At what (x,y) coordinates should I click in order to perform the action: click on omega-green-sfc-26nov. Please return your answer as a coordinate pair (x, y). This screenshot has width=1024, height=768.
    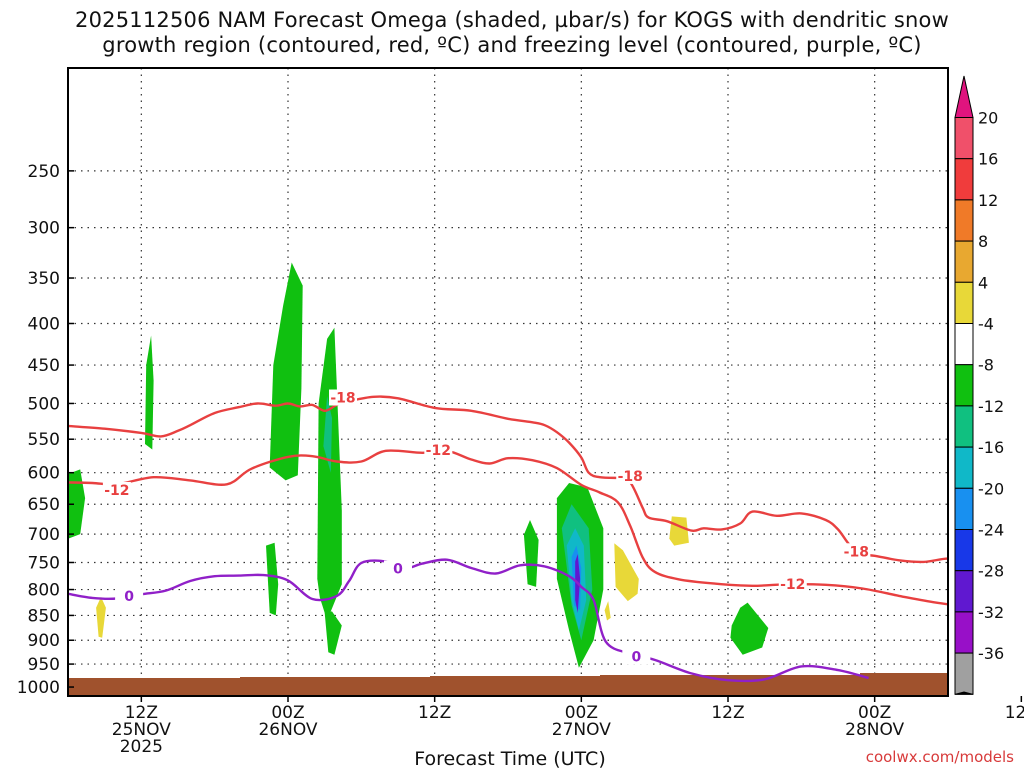
    Looking at the image, I should click on (272, 579).